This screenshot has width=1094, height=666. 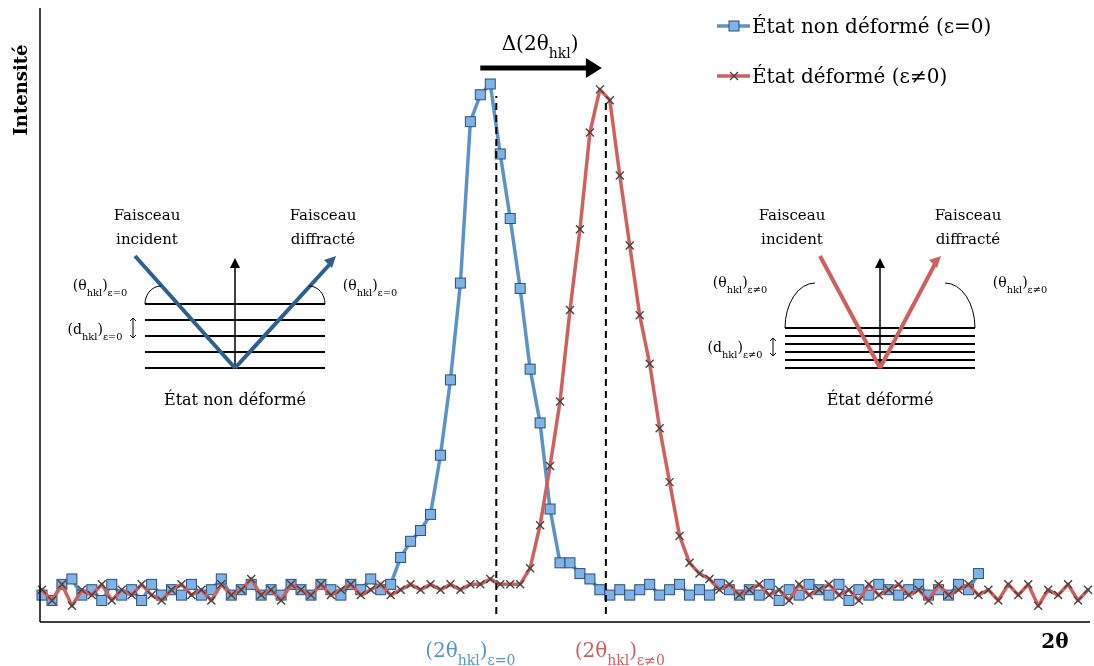 What do you see at coordinates (880, 399) in the screenshot?
I see `annotation: État déformé` at bounding box center [880, 399].